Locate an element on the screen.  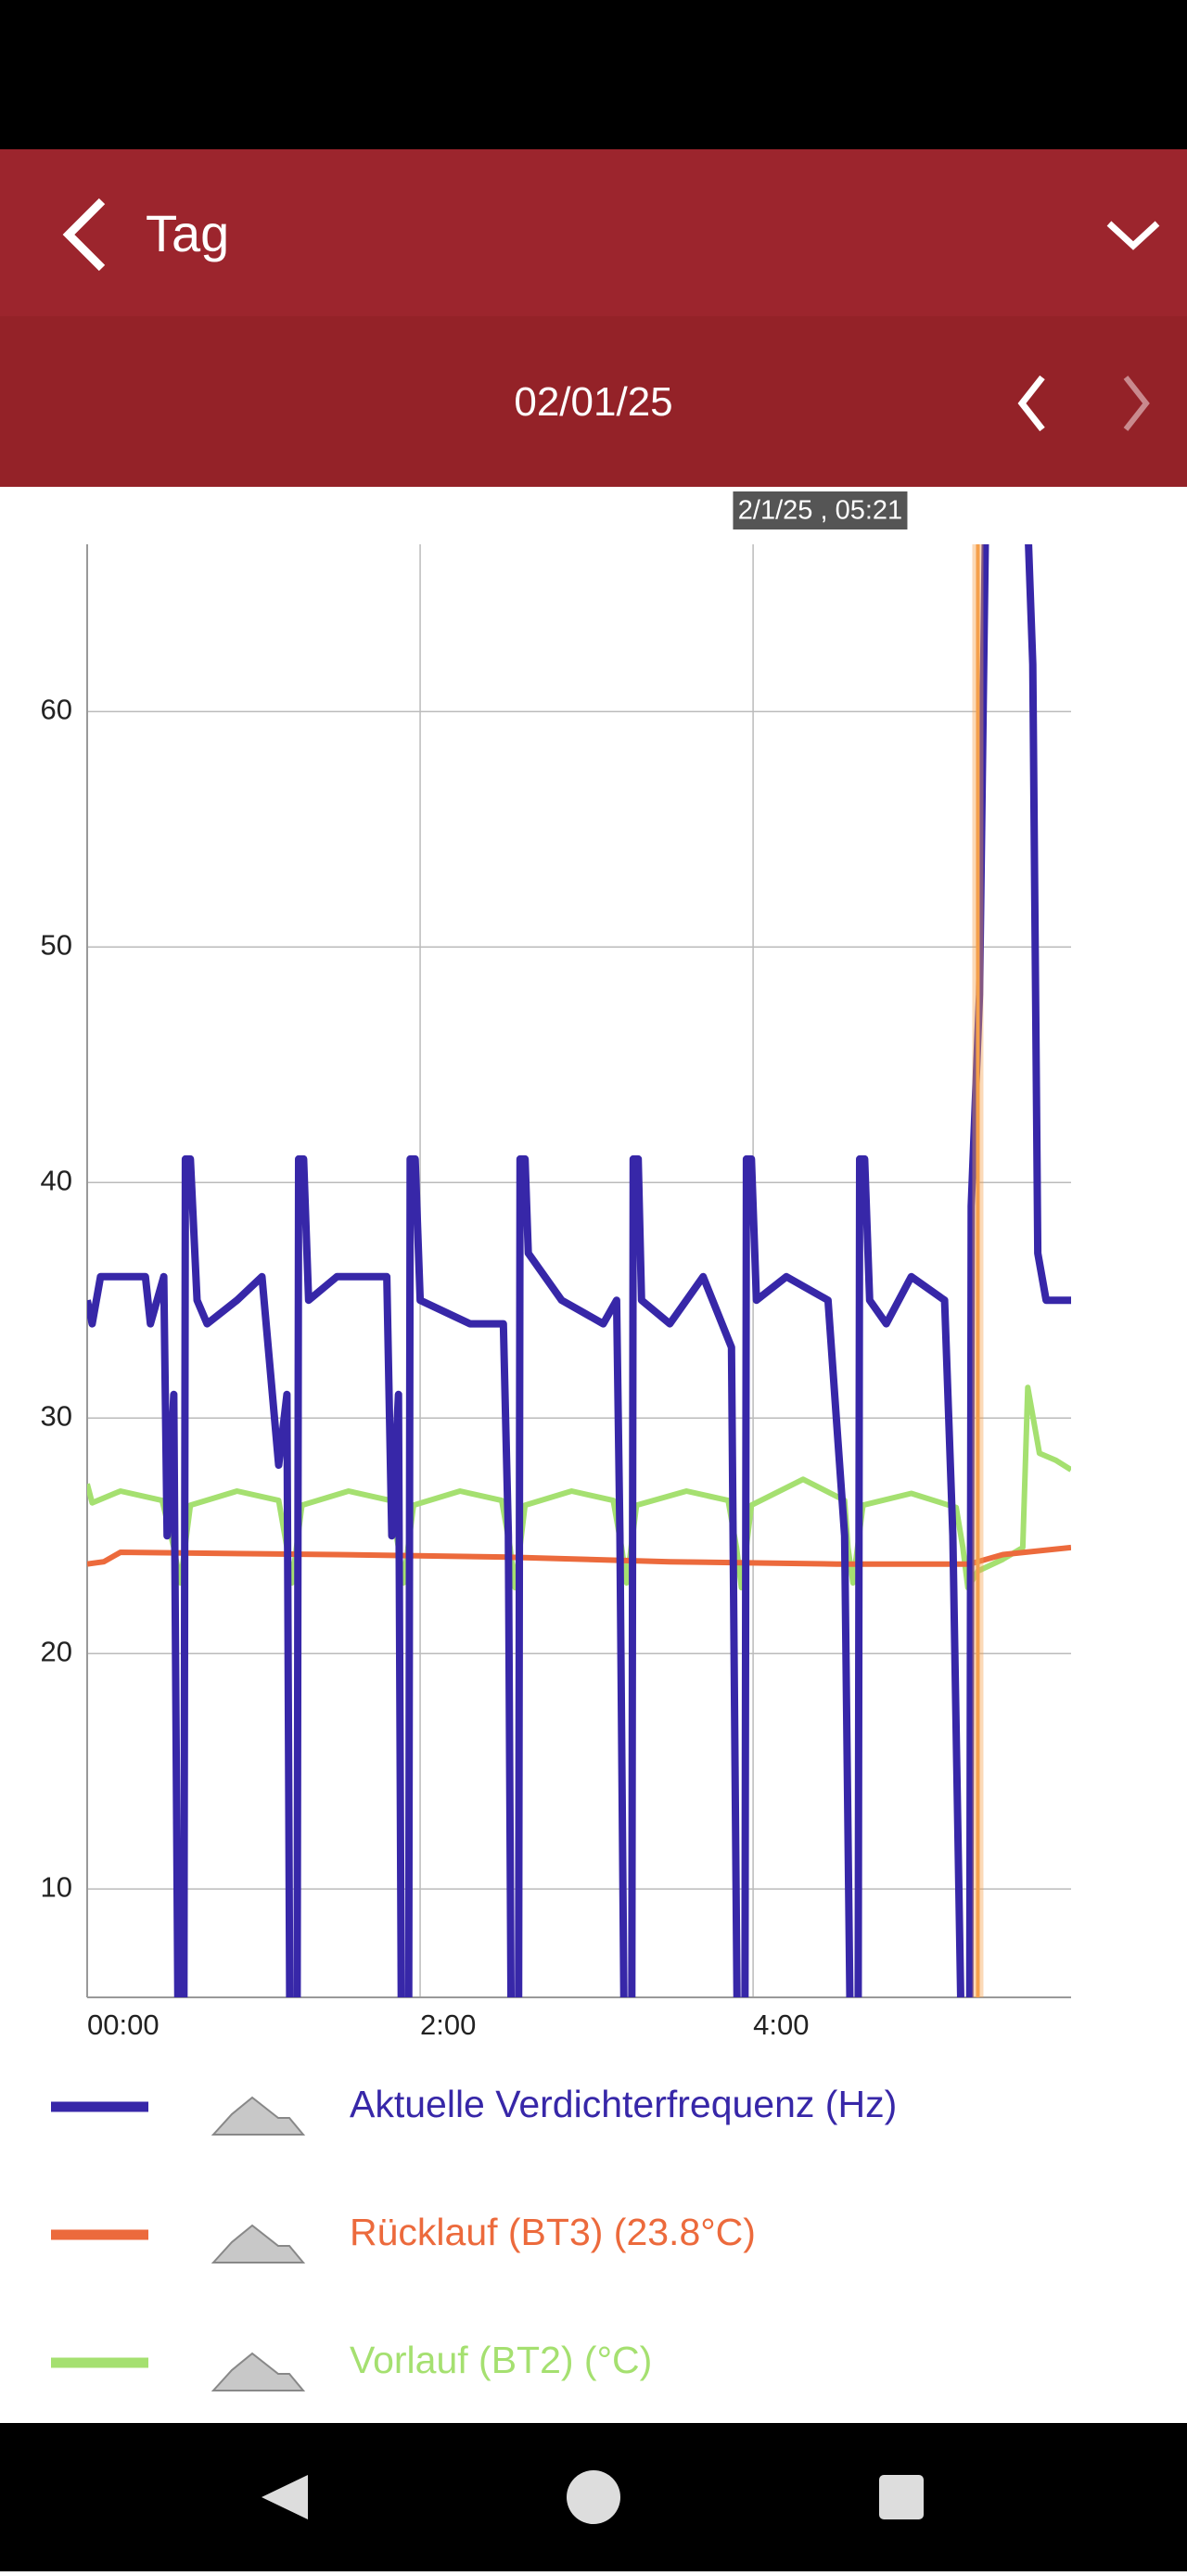
x-tick-label: 00:00 is located at coordinates (123, 2025).